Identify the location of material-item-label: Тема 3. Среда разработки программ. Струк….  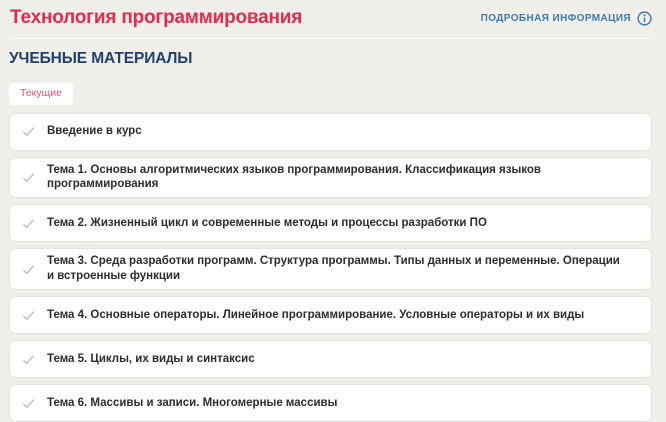
(337, 269).